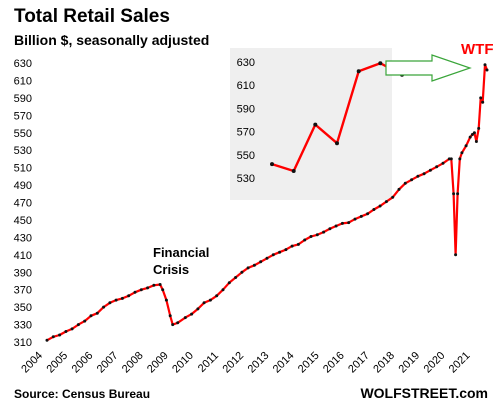 This screenshot has width=498, height=414. Describe the element at coordinates (181, 252) in the screenshot. I see `financial-crisis-line1: Financial` at that location.